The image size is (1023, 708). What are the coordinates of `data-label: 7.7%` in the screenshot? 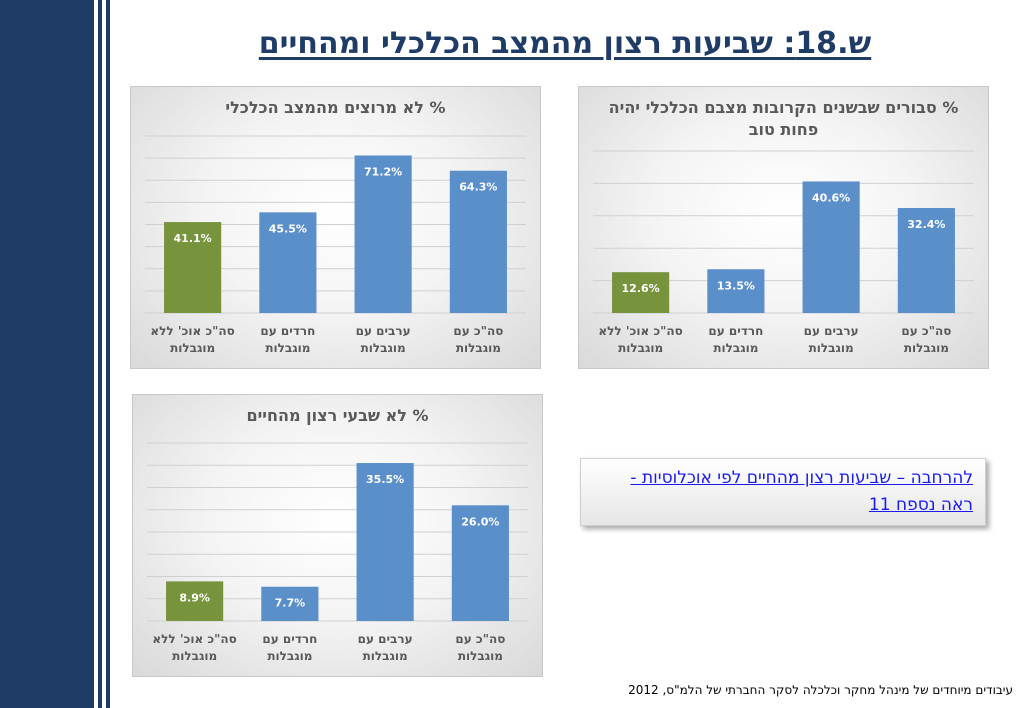 It's located at (290, 603).